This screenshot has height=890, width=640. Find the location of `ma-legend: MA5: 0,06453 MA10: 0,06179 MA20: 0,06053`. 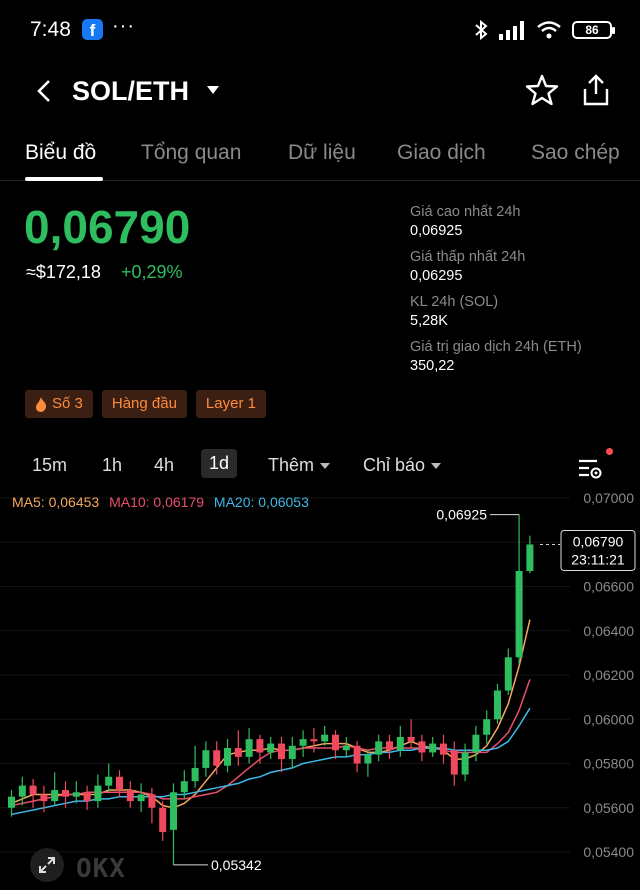

ma-legend: MA5: 0,06453 MA10: 0,06179 MA20: 0,06053 is located at coordinates (163, 502).